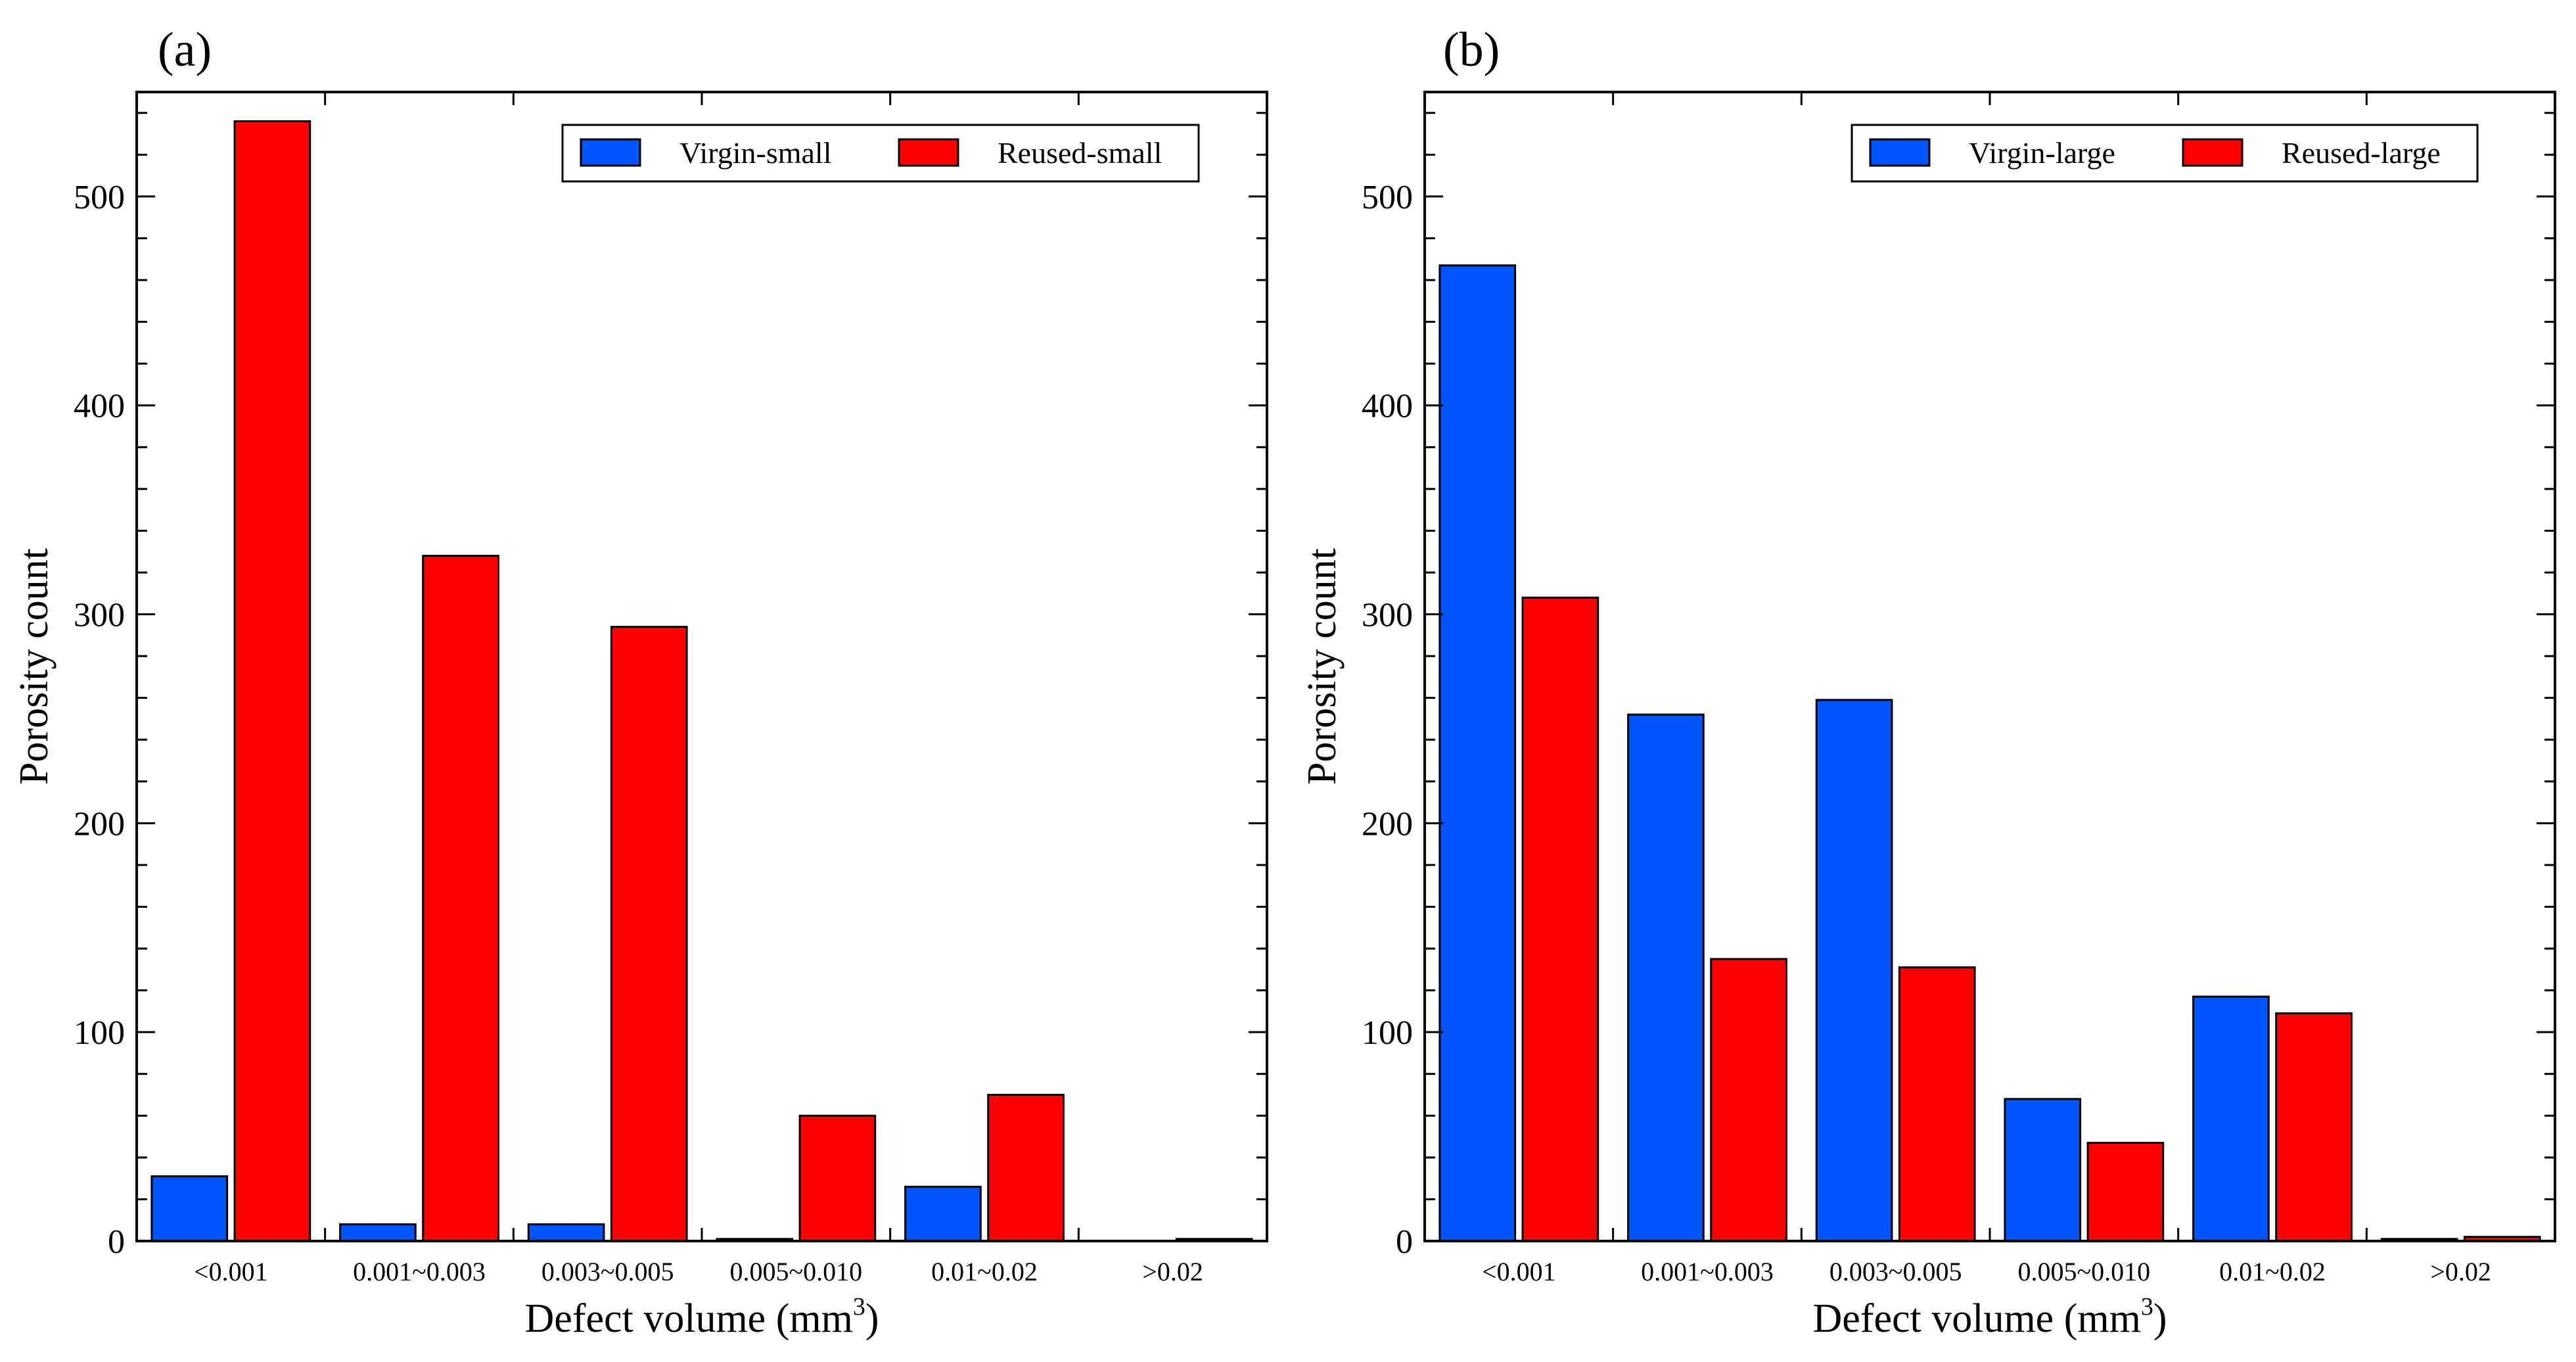  I want to click on legend-swatch-virgin-large, so click(1900, 152).